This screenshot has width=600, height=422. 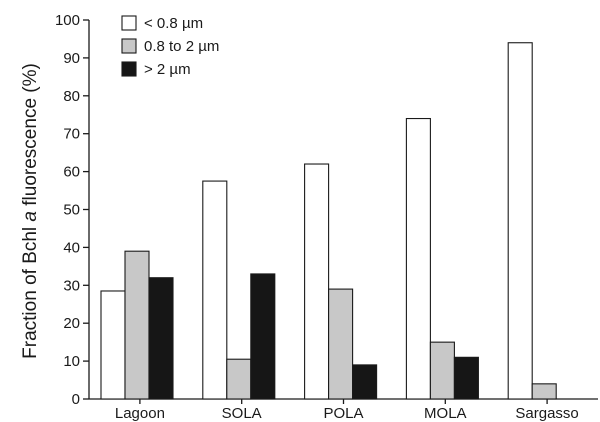 I want to click on y-tick-label: 50, so click(x=71, y=210).